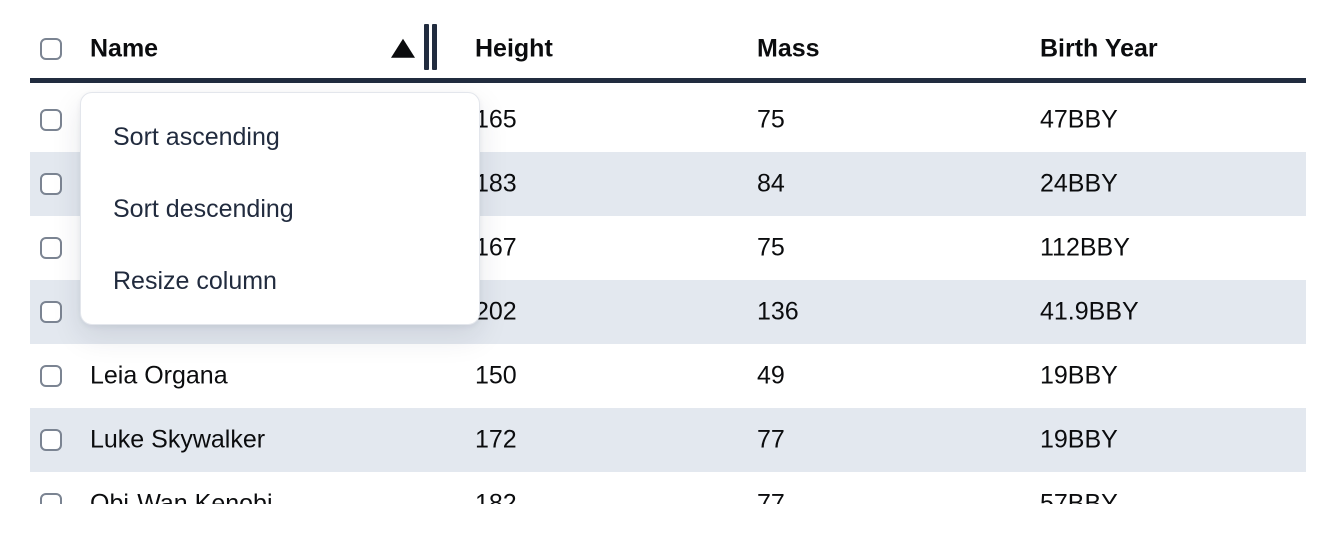  Describe the element at coordinates (403, 48) in the screenshot. I see `sort-ascending-icon` at that location.